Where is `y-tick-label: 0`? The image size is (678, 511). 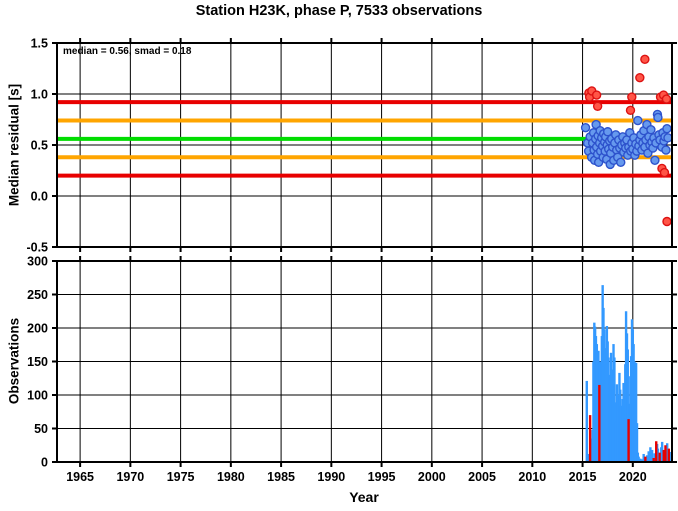
y-tick-label: 0 is located at coordinates (44, 463).